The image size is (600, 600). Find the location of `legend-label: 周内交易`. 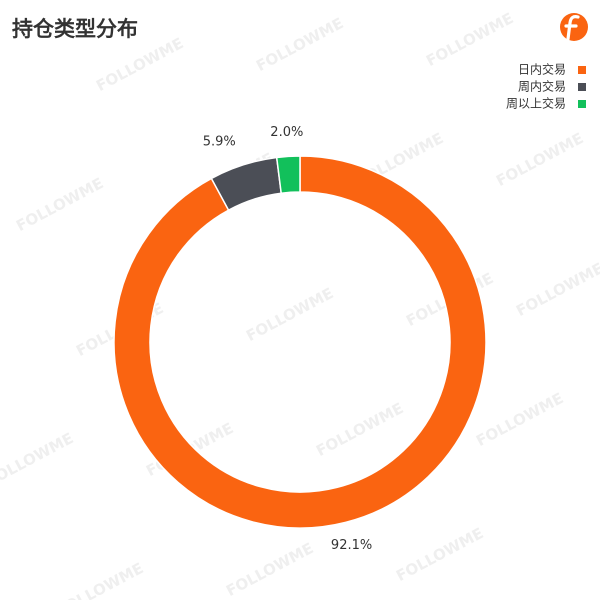

legend-label: 周内交易 is located at coordinates (542, 86).